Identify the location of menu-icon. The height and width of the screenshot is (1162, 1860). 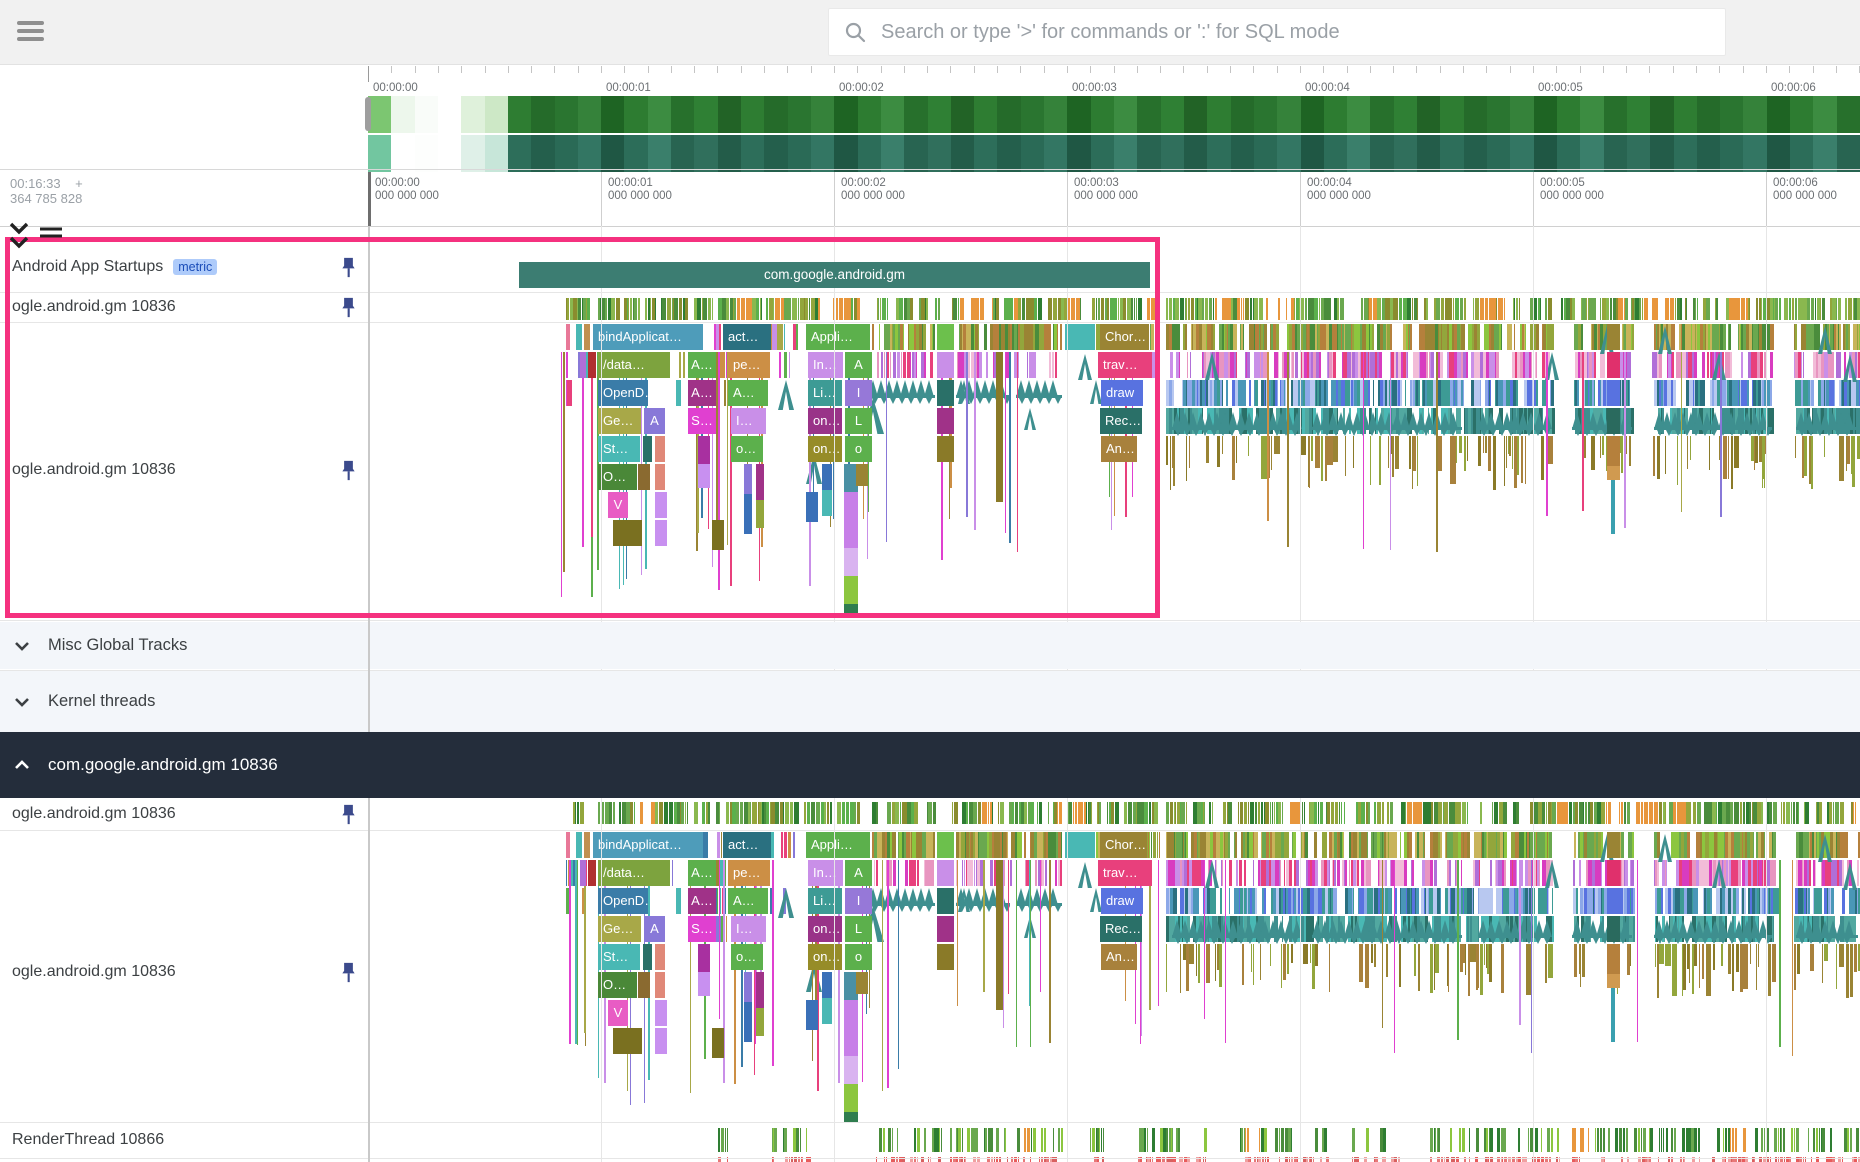
(31, 32).